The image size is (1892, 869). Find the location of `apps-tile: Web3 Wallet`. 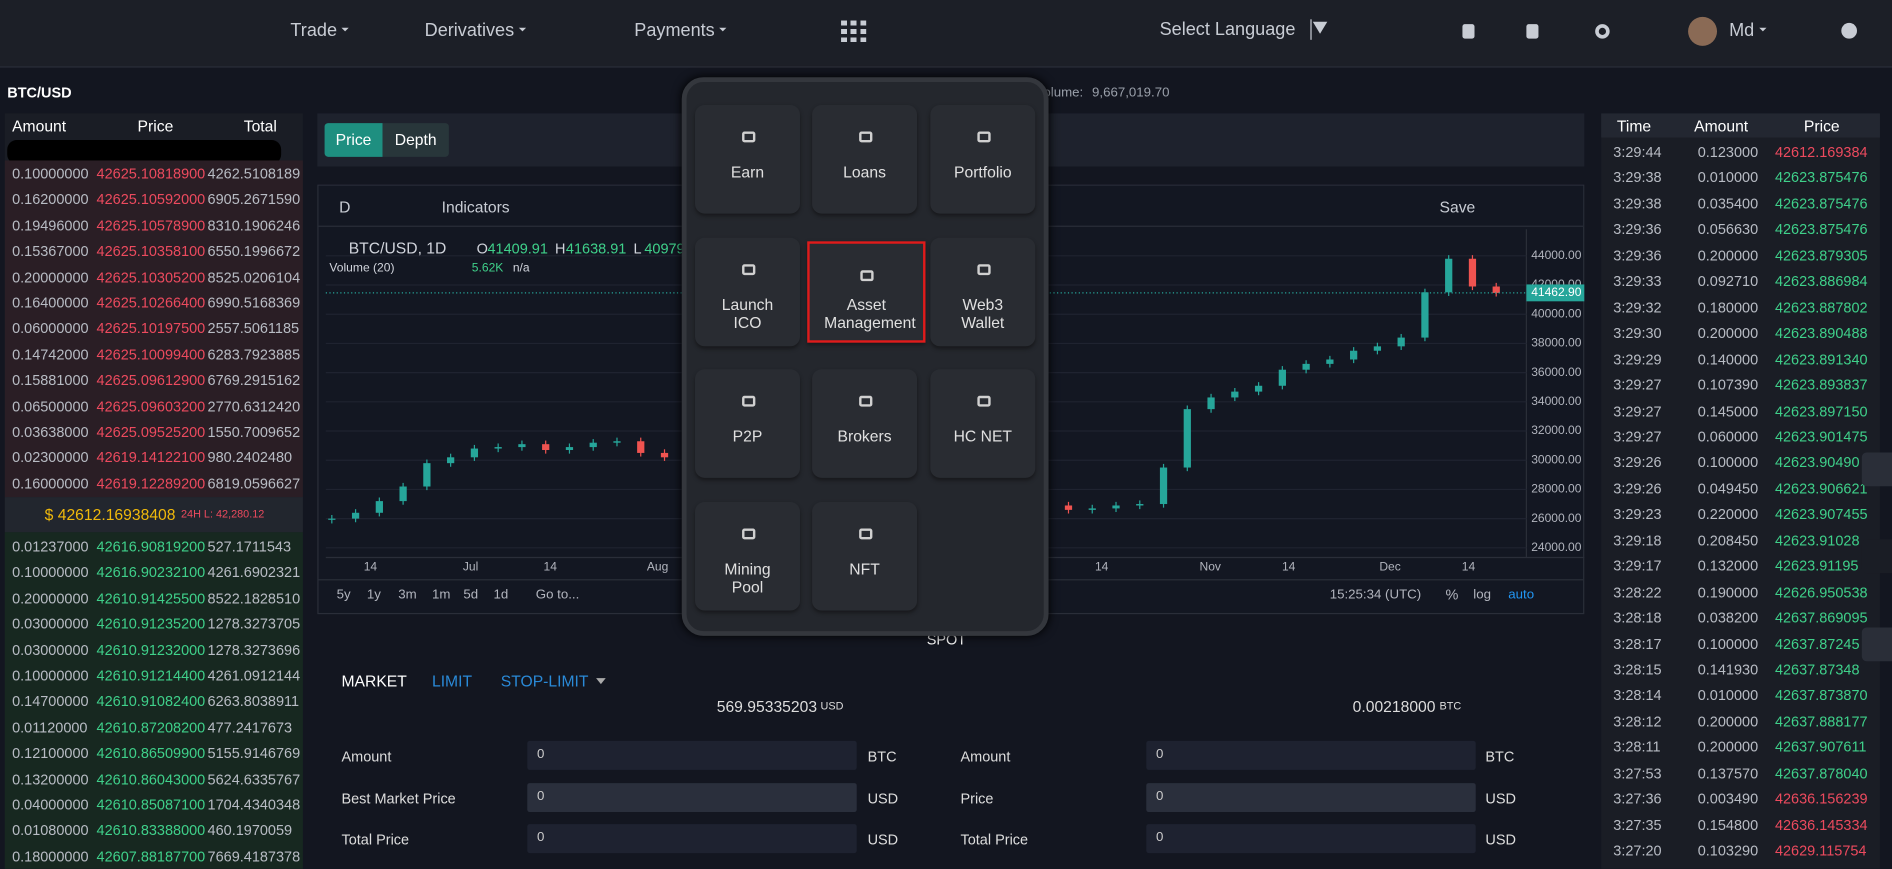

apps-tile: Web3 Wallet is located at coordinates (983, 292).